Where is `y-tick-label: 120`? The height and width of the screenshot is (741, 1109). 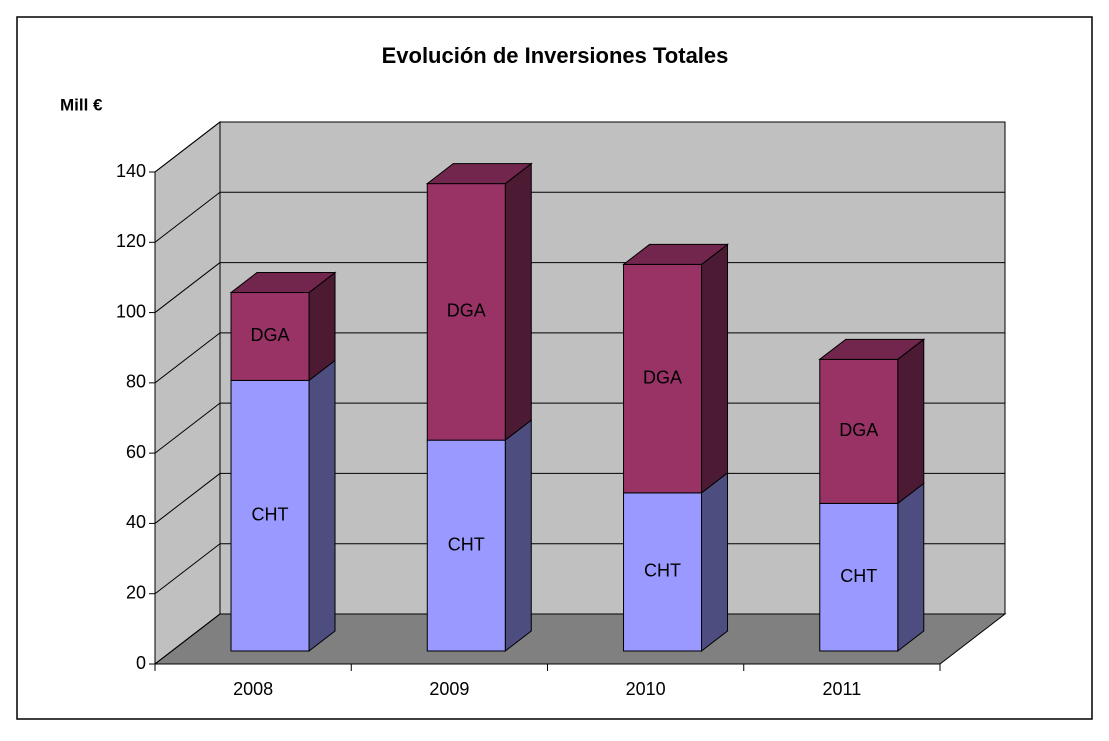
y-tick-label: 120 is located at coordinates (131, 241).